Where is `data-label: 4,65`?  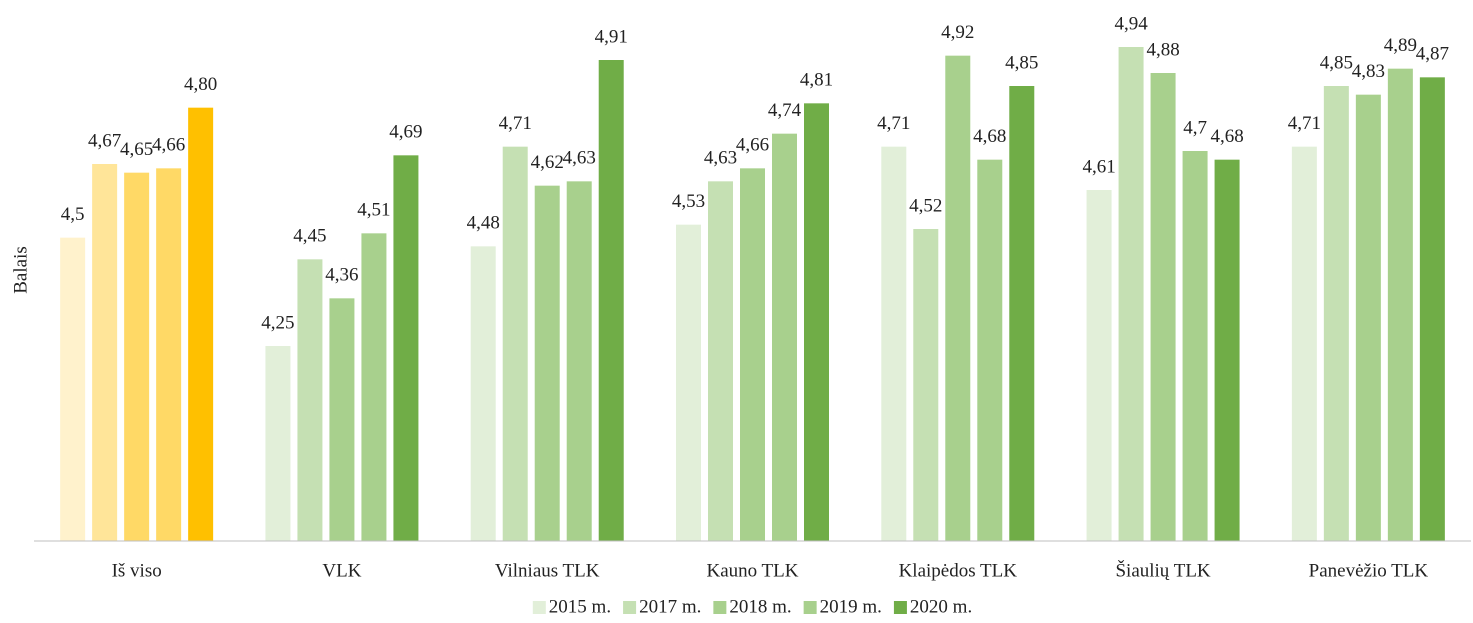 data-label: 4,65 is located at coordinates (136, 149).